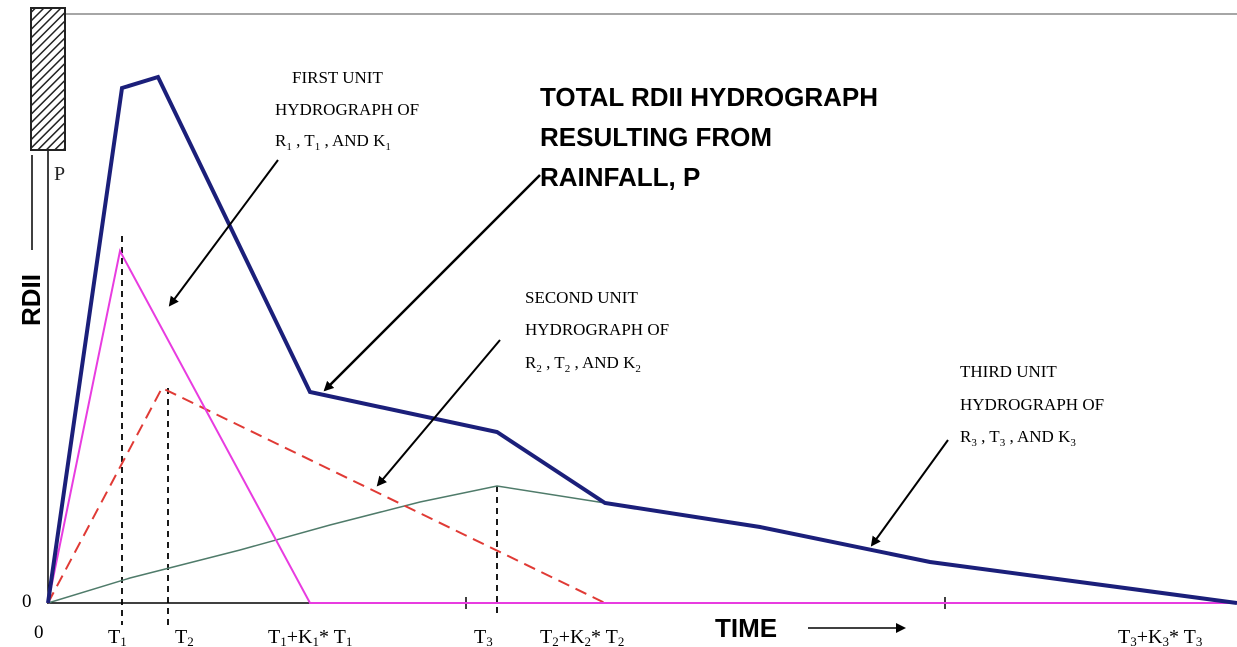 The width and height of the screenshot is (1237, 647). I want to click on third-annotation-line1: THIRD UNIT, so click(1008, 371).